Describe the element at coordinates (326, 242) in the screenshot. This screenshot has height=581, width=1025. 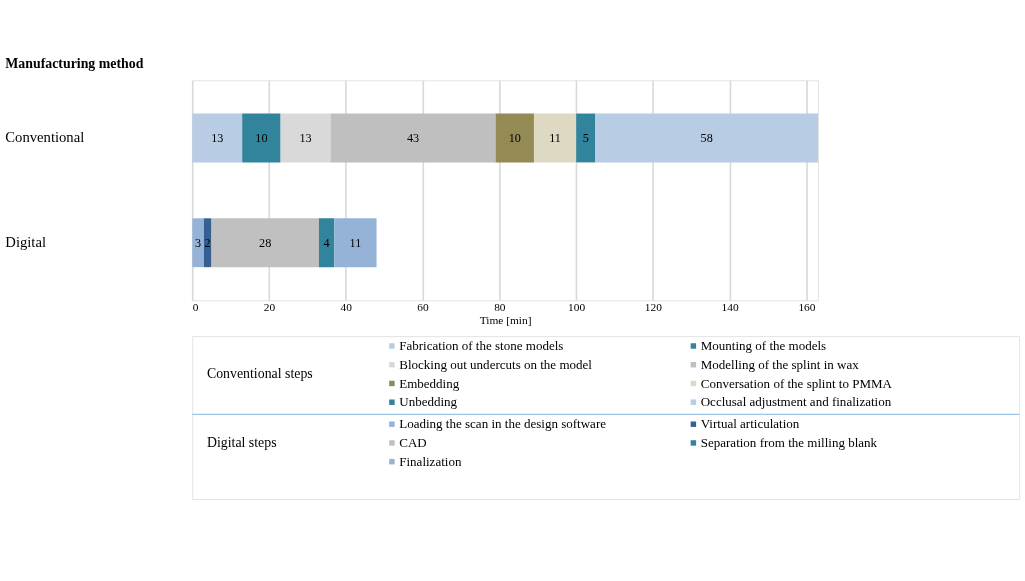
I see `data-label: 4` at that location.